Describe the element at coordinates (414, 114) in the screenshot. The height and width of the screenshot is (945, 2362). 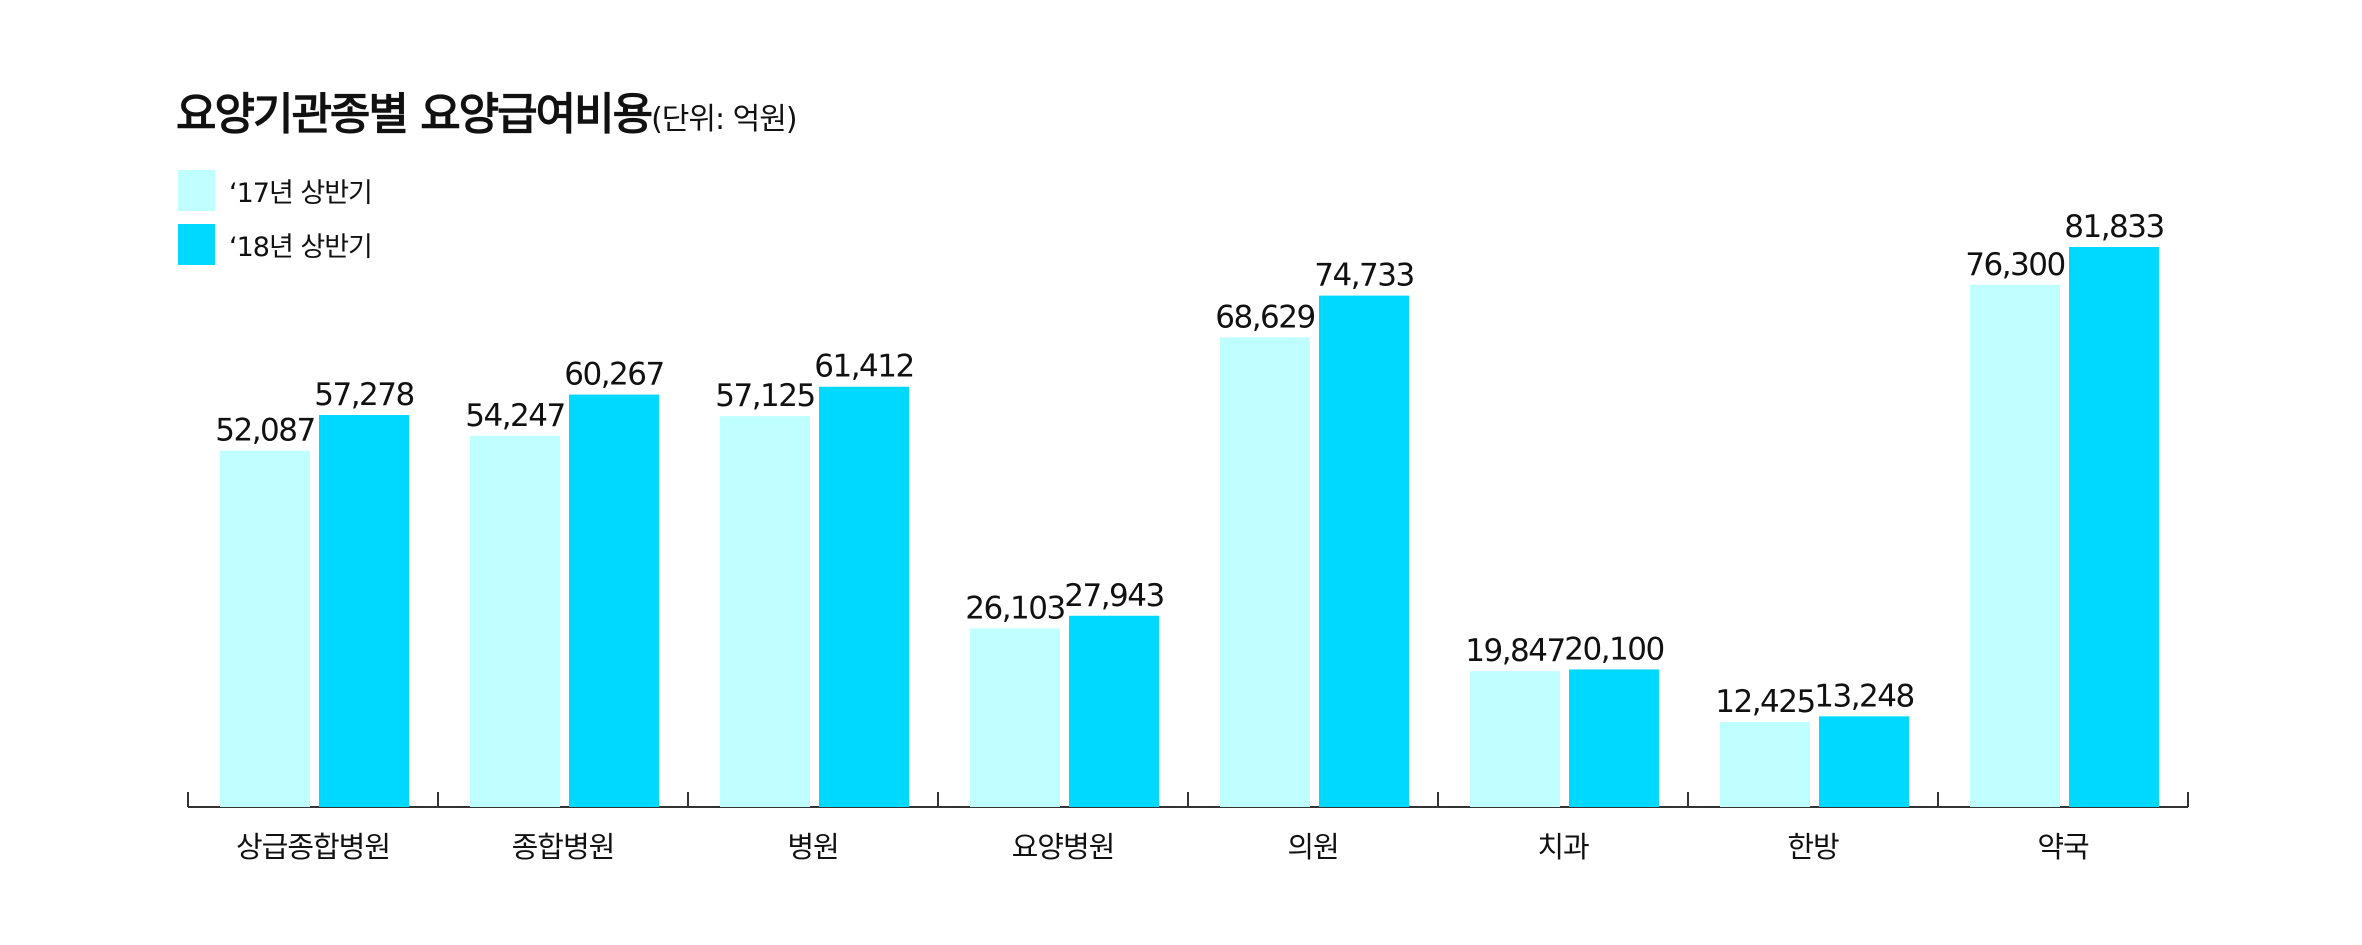
I see `chart-title-main: 요양기관종별 요양급여비용` at that location.